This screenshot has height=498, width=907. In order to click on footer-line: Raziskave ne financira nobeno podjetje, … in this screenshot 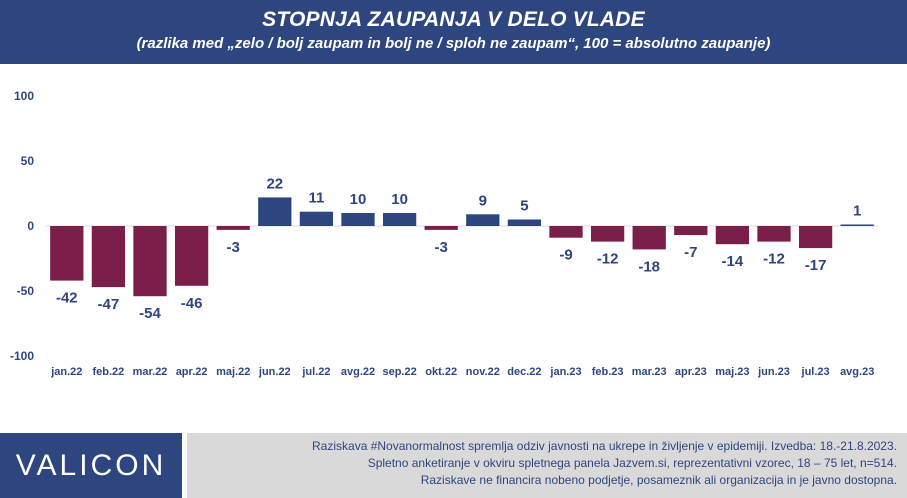, I will do `click(658, 480)`.